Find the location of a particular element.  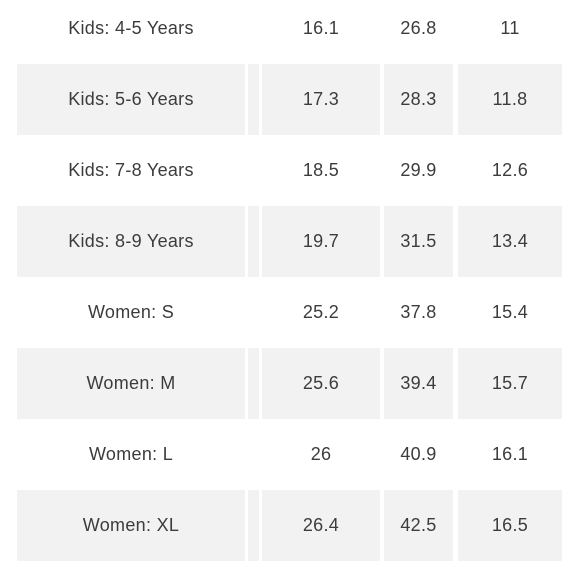

size-label-cell: Women: S is located at coordinates (131, 312).